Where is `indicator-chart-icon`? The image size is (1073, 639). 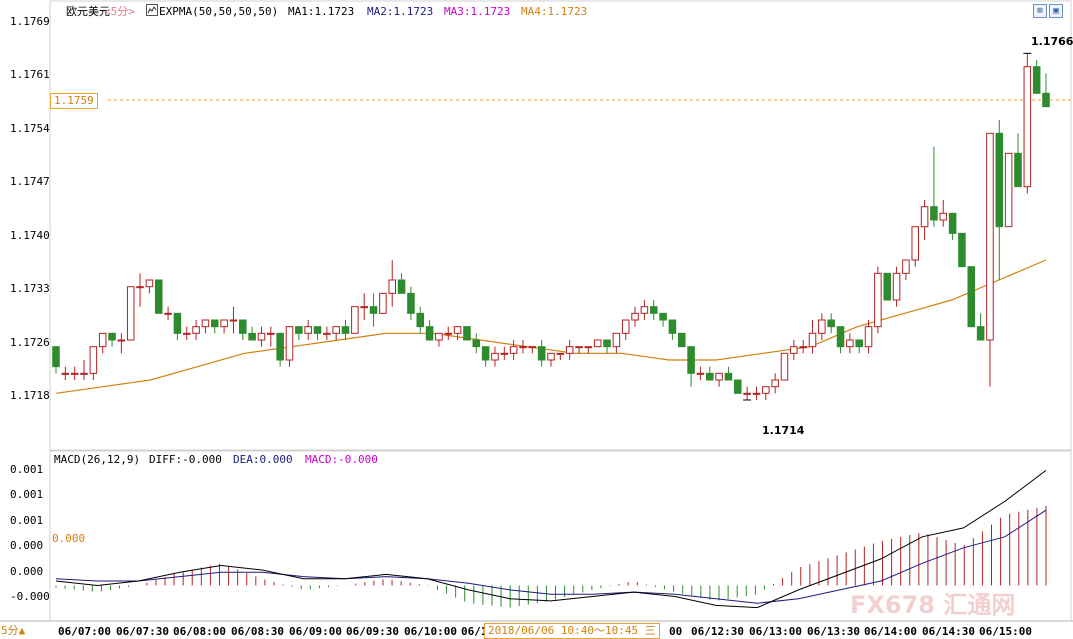 indicator-chart-icon is located at coordinates (152, 10).